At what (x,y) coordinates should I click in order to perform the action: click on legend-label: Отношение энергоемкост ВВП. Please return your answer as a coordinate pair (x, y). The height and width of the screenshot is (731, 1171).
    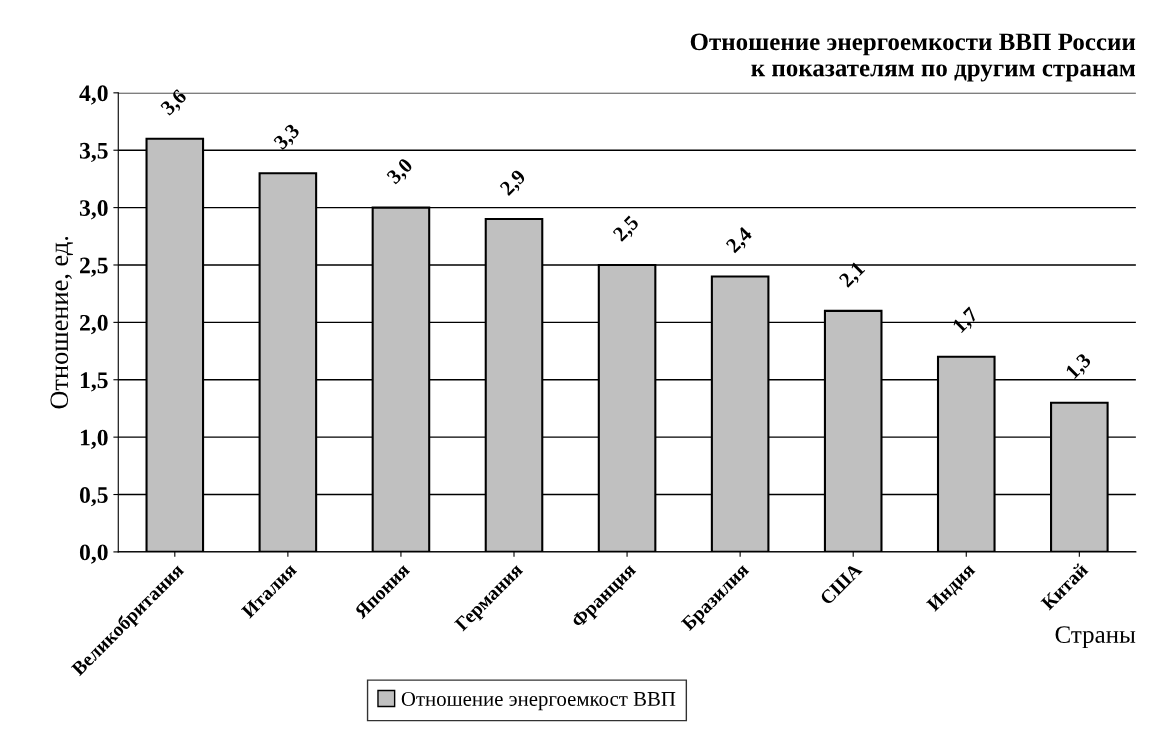
    Looking at the image, I should click on (538, 701).